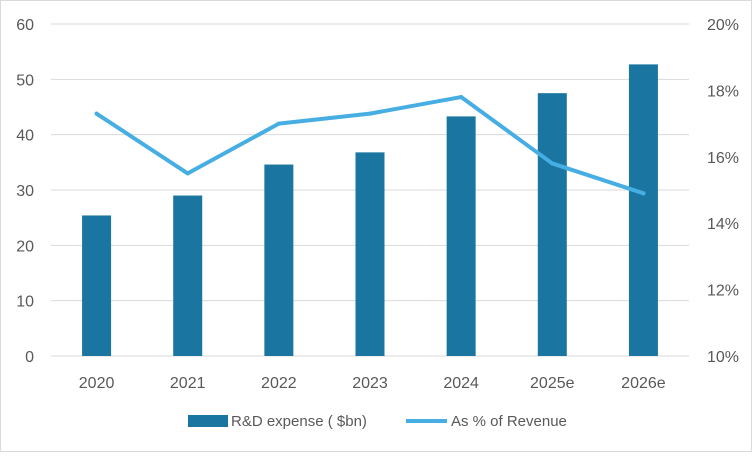 Image resolution: width=752 pixels, height=456 pixels. What do you see at coordinates (723, 191) in the screenshot?
I see `y-axis-right: 10% 12% 14% 16% 18% 20%` at bounding box center [723, 191].